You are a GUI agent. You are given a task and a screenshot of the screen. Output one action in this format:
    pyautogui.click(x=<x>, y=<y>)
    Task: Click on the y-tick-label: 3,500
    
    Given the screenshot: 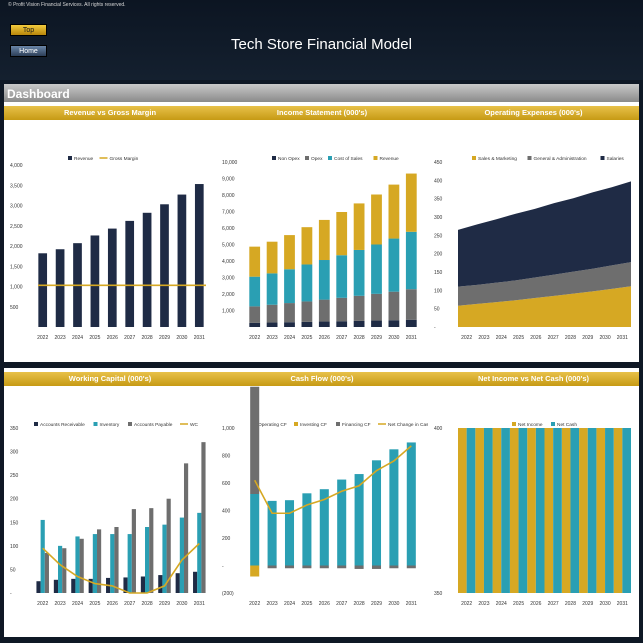 What is the action you would take?
    pyautogui.click(x=16, y=186)
    